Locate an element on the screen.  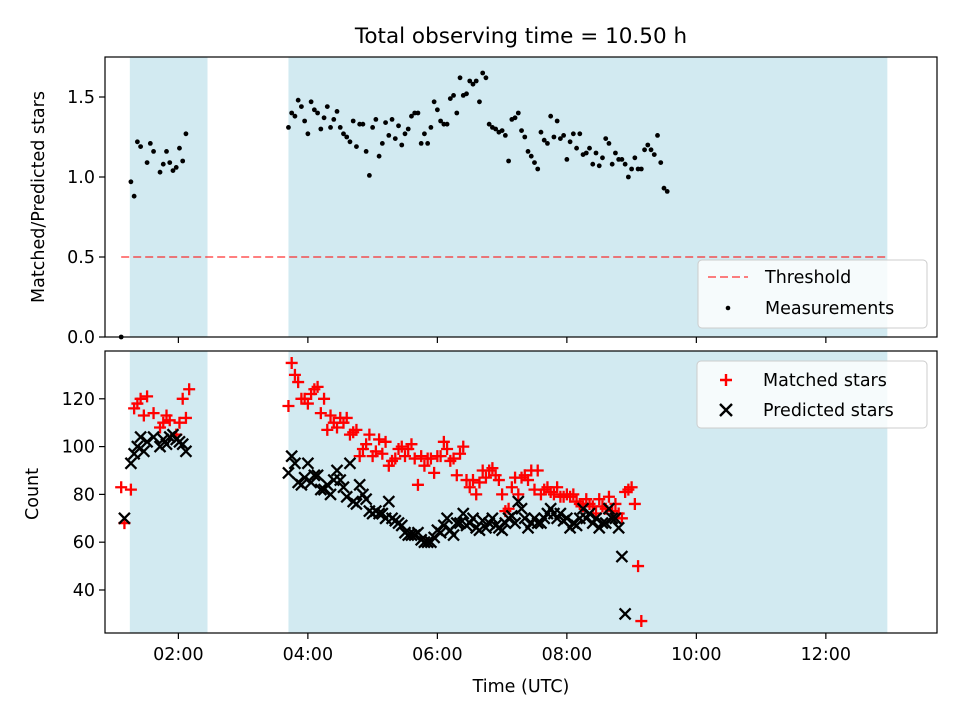
top-y-axis-label: Matched/Predicted stars is located at coordinates (39, 197).